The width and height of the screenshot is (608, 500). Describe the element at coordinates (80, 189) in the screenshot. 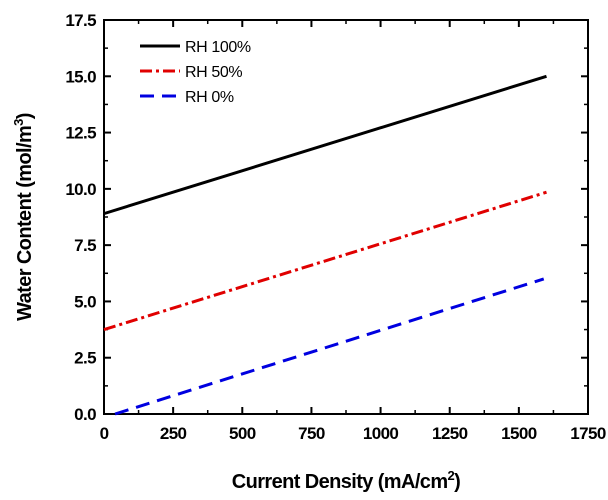

I see `y-tick-label: 10.0` at that location.